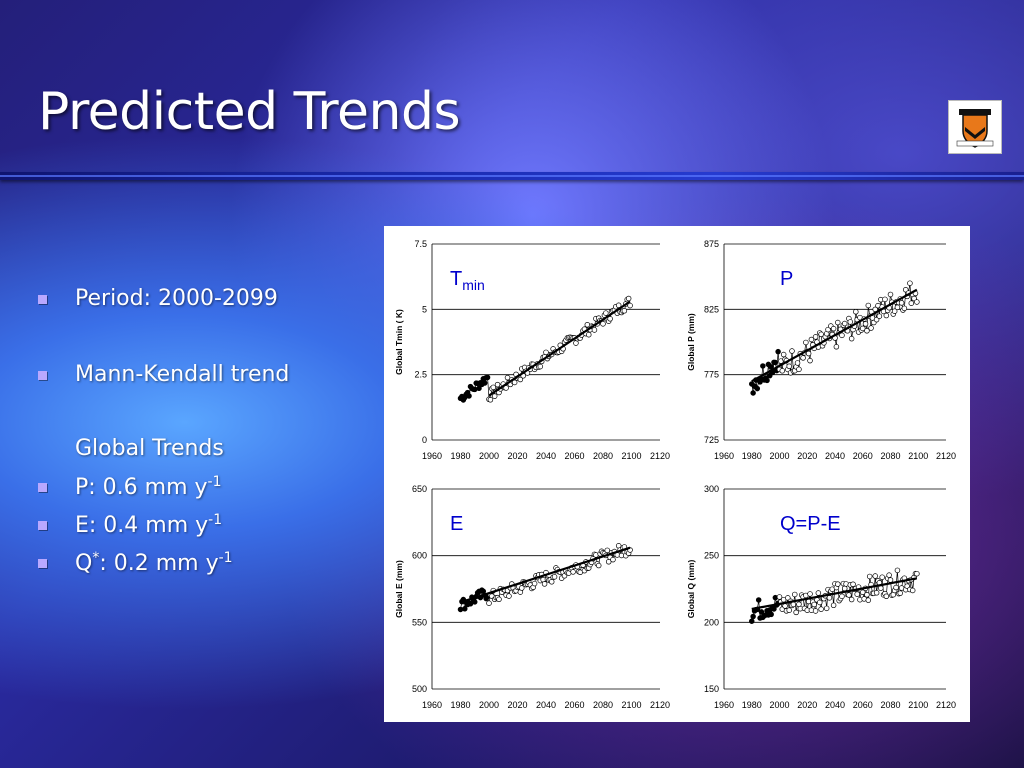 This screenshot has width=1024, height=768. What do you see at coordinates (975, 127) in the screenshot?
I see `logo` at bounding box center [975, 127].